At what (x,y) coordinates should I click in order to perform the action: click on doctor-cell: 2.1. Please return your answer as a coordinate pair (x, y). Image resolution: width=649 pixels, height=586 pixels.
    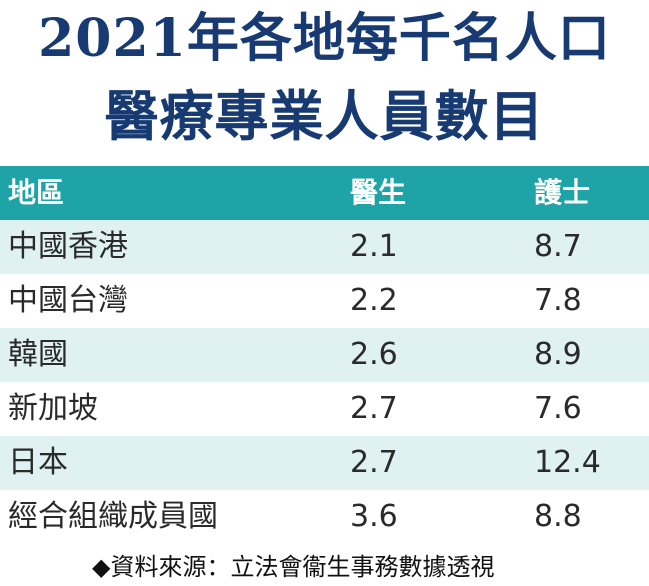
    Looking at the image, I should click on (374, 246).